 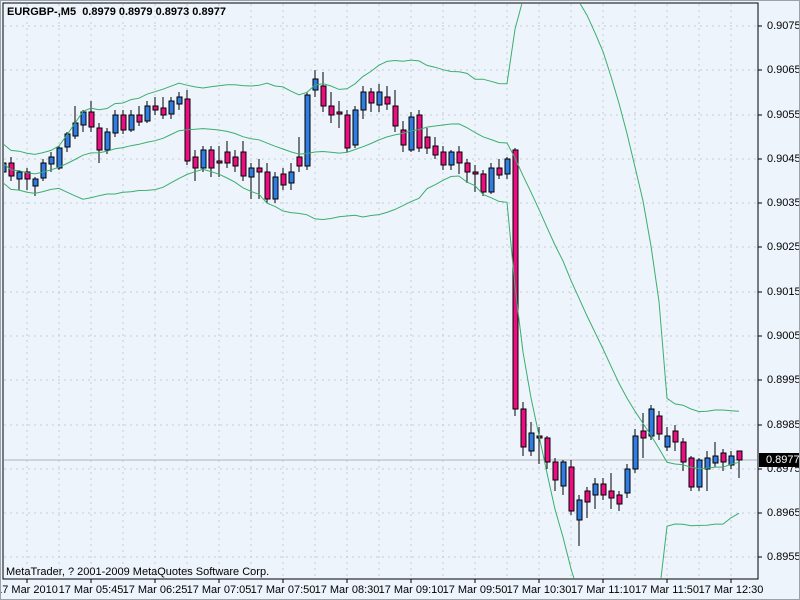 I want to click on price-axis-label: 0.9035, so click(x=783, y=203).